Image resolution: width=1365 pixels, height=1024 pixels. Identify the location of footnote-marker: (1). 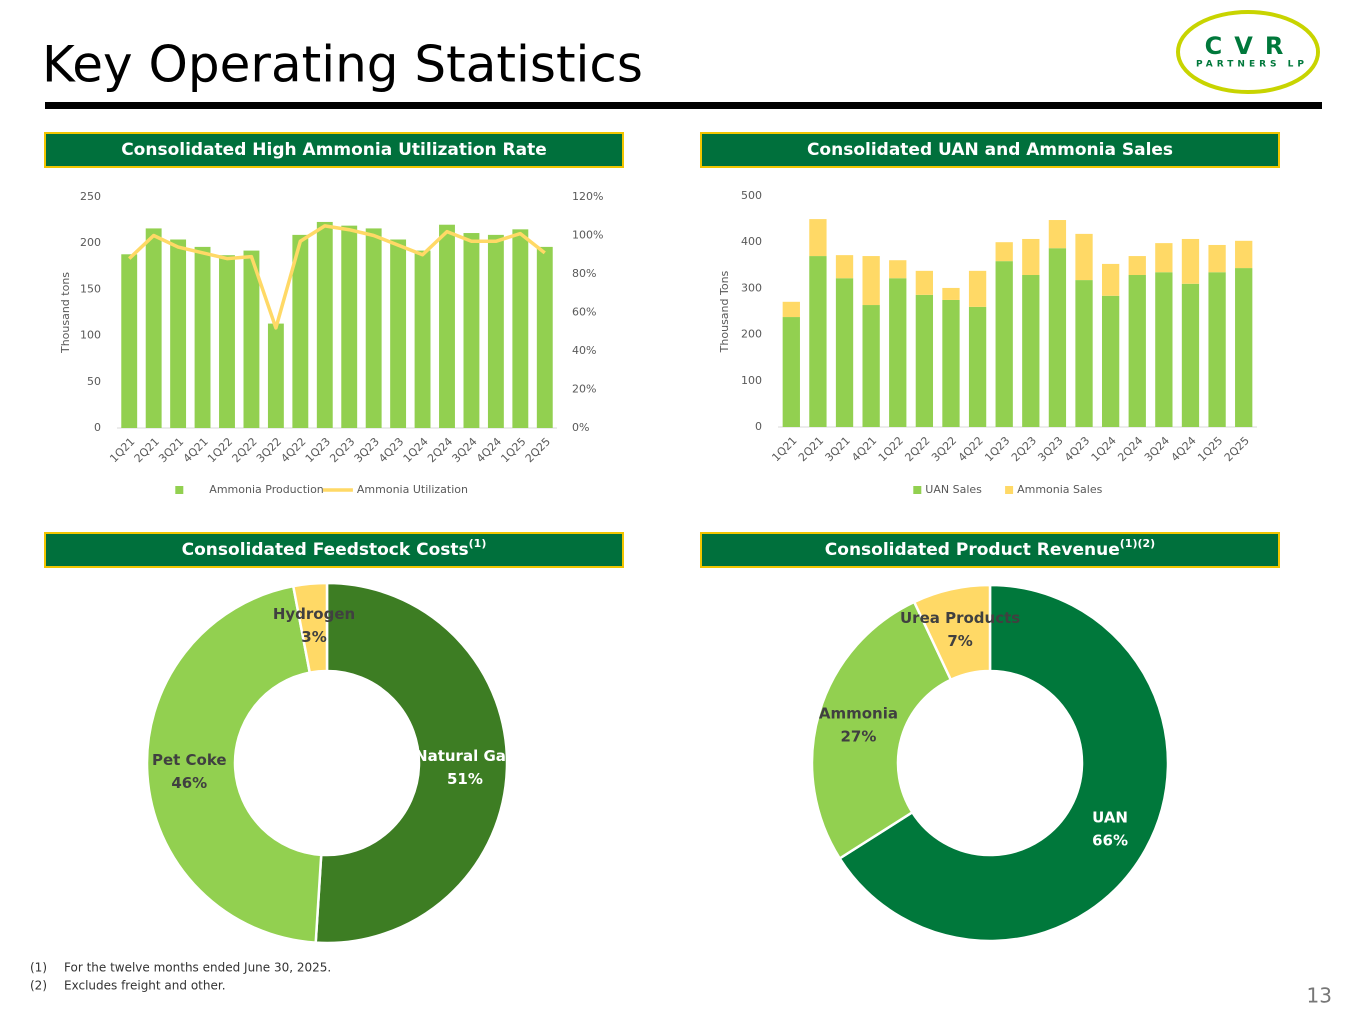
(38, 968).